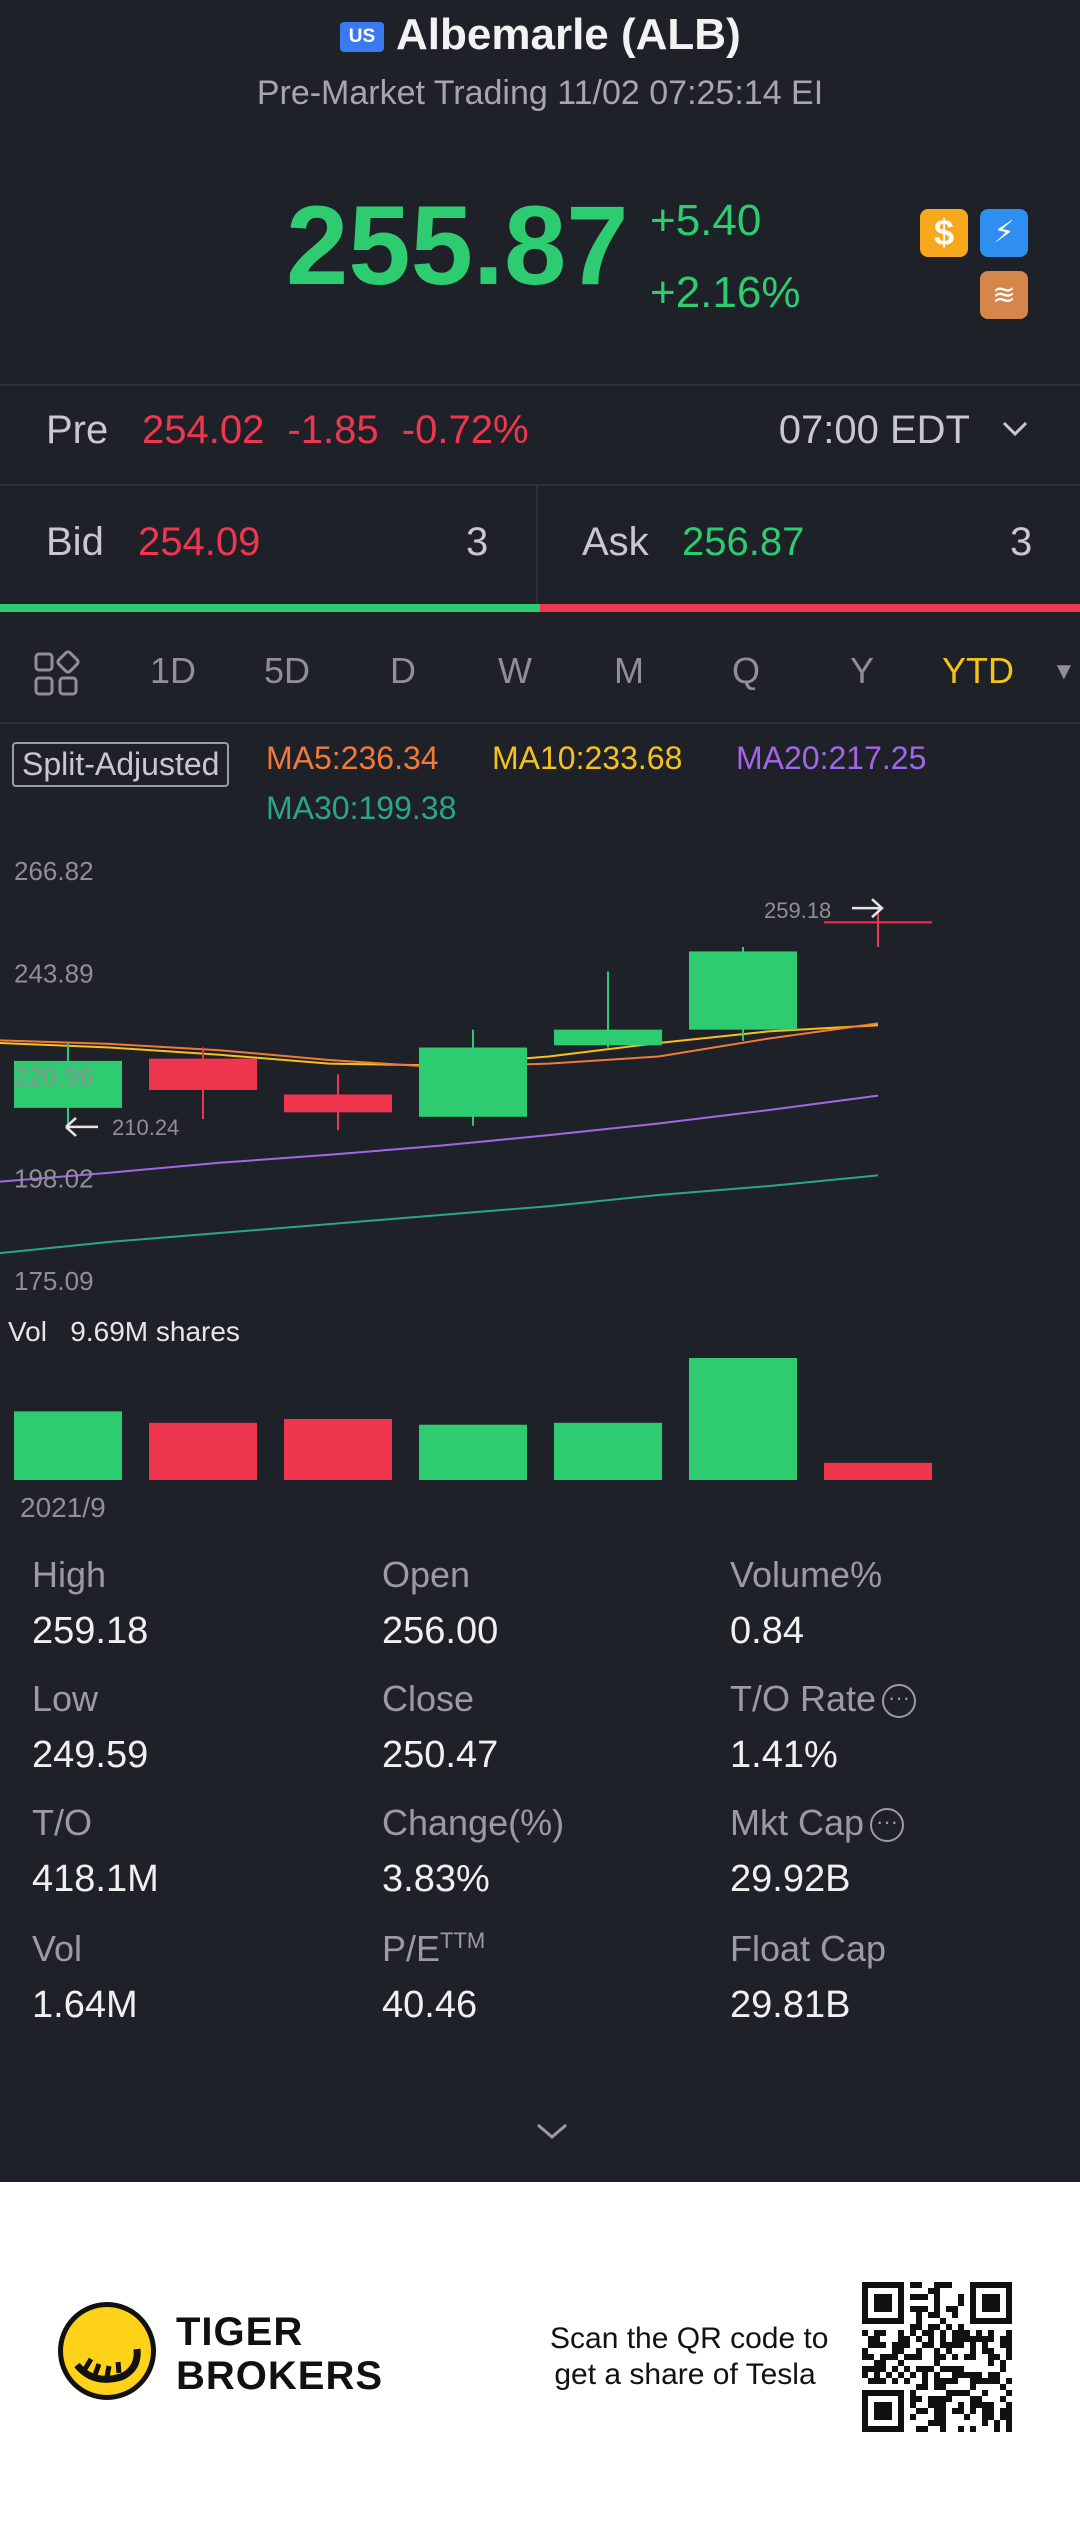 This screenshot has height=2528, width=1080. What do you see at coordinates (587, 758) in the screenshot?
I see `ma10-label: MA10:233.68` at bounding box center [587, 758].